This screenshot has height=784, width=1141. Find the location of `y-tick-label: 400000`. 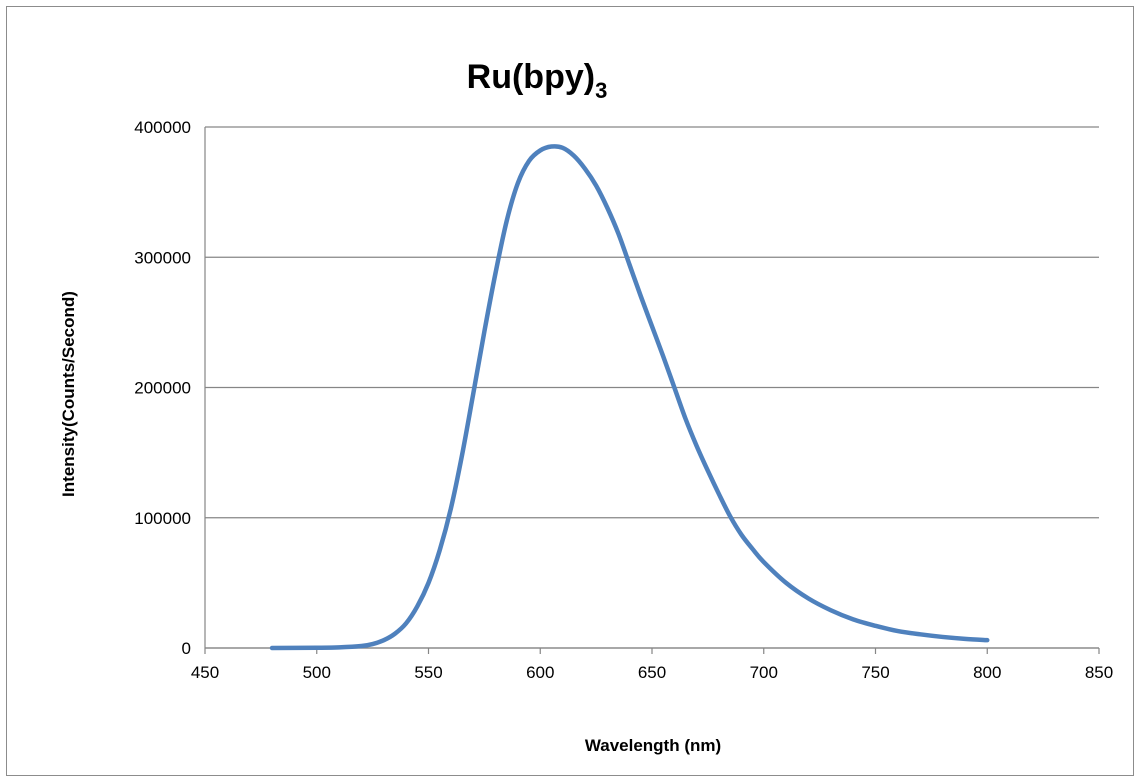

y-tick-label: 400000 is located at coordinates (162, 127).